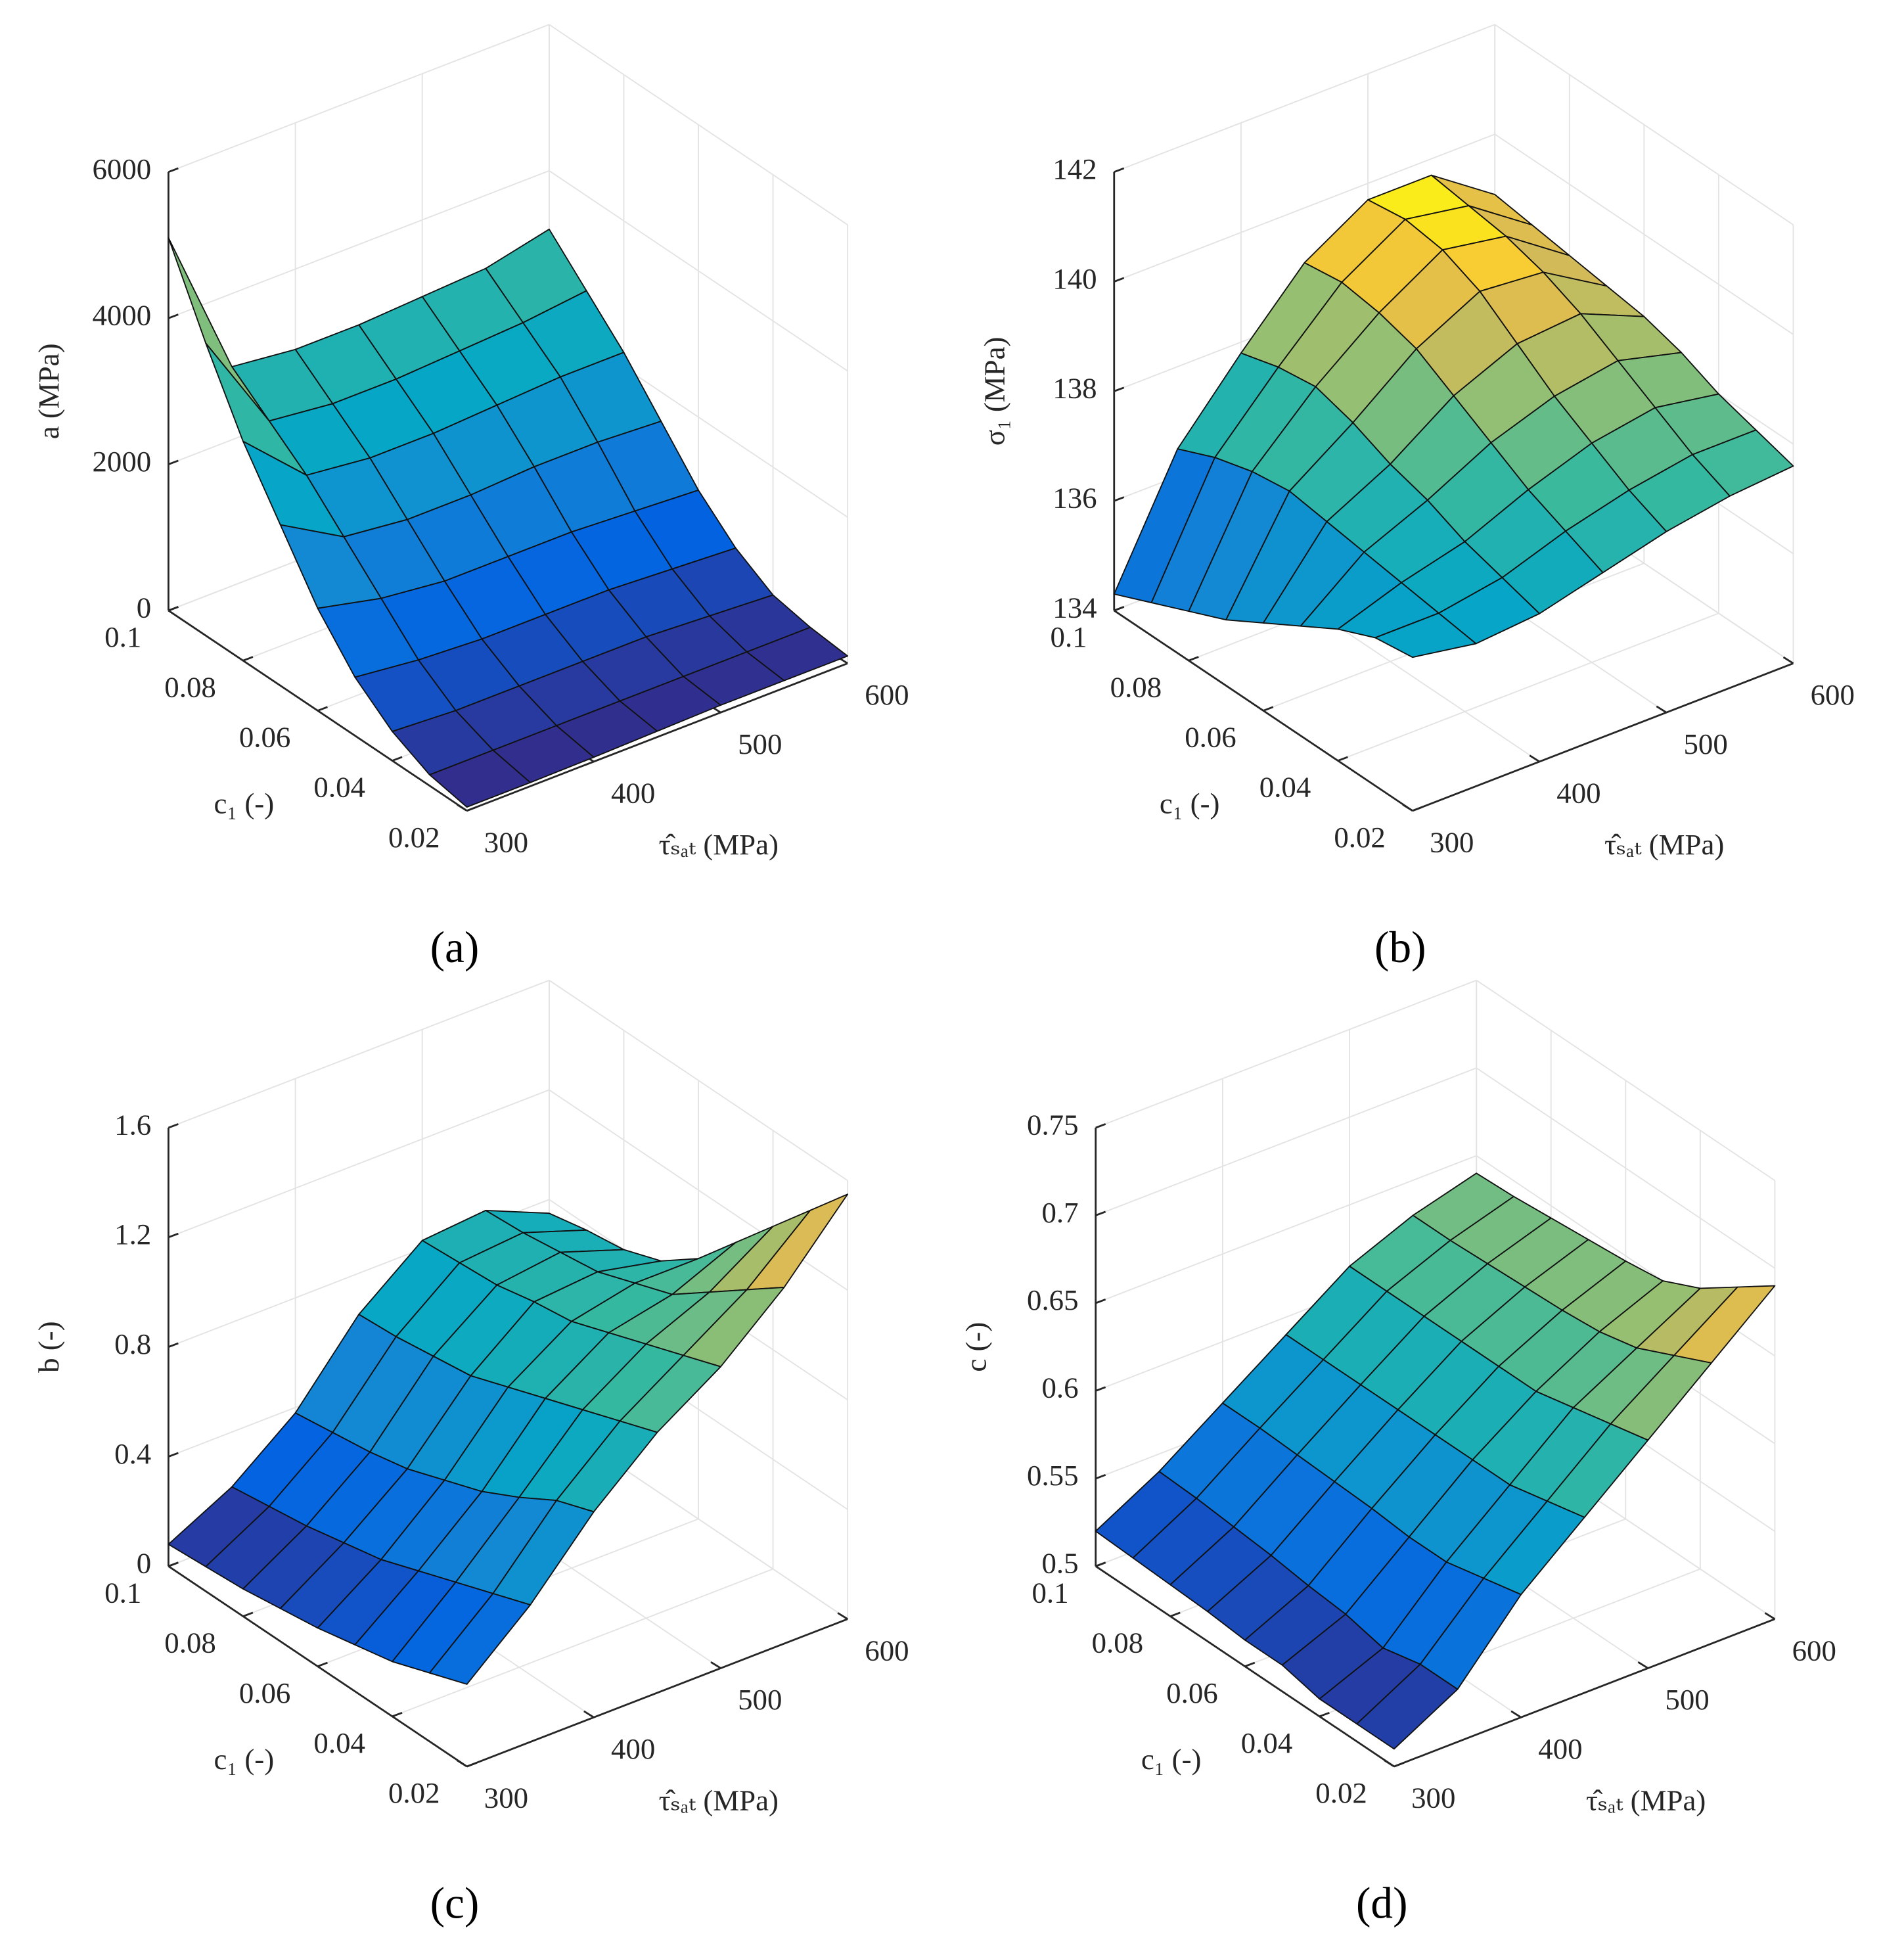 The image size is (1904, 1936). Describe the element at coordinates (1053, 1299) in the screenshot. I see `z-tick-label: 0.65` at that location.